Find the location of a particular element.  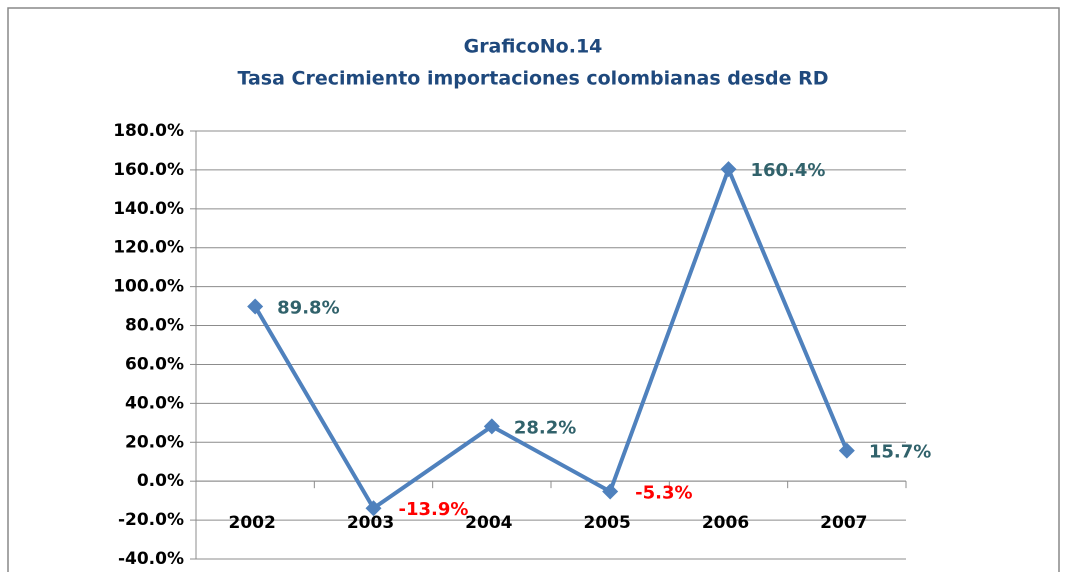

y-tick-label: 80.0% is located at coordinates (154, 326).